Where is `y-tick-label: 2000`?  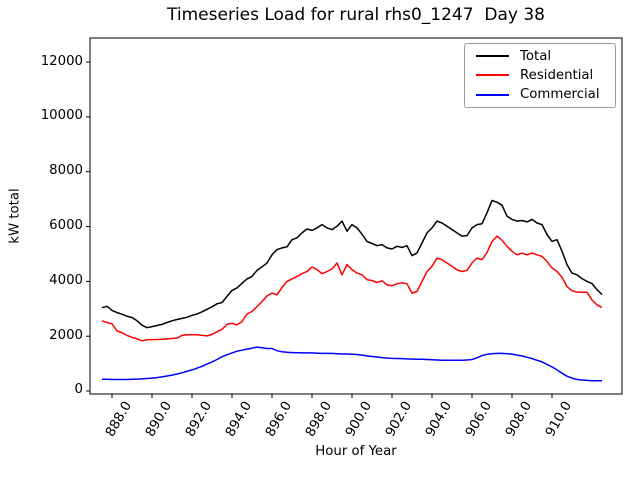 y-tick-label: 2000 is located at coordinates (66, 335).